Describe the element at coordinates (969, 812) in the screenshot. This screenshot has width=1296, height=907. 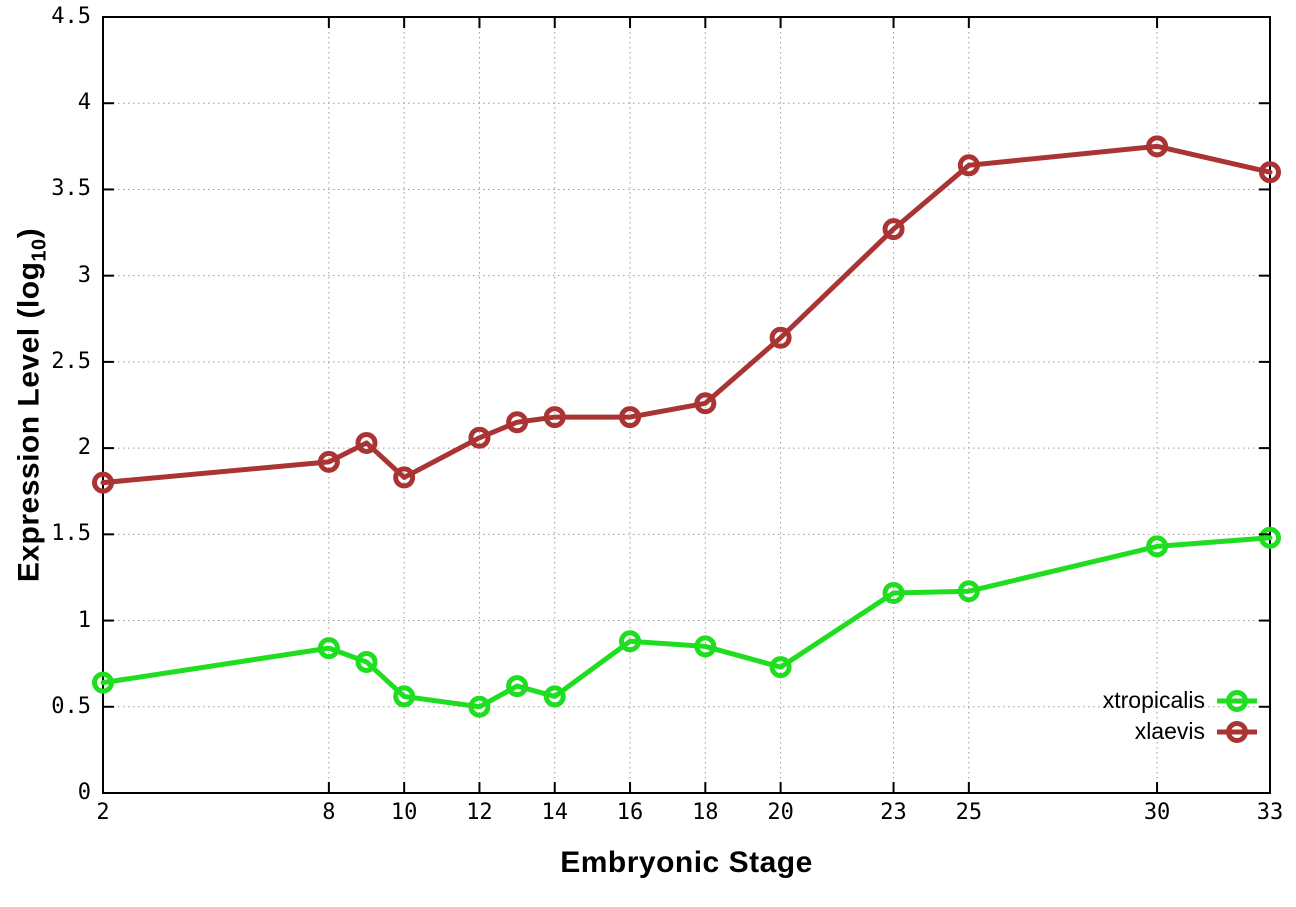
I see `x-tick-label: 25` at that location.